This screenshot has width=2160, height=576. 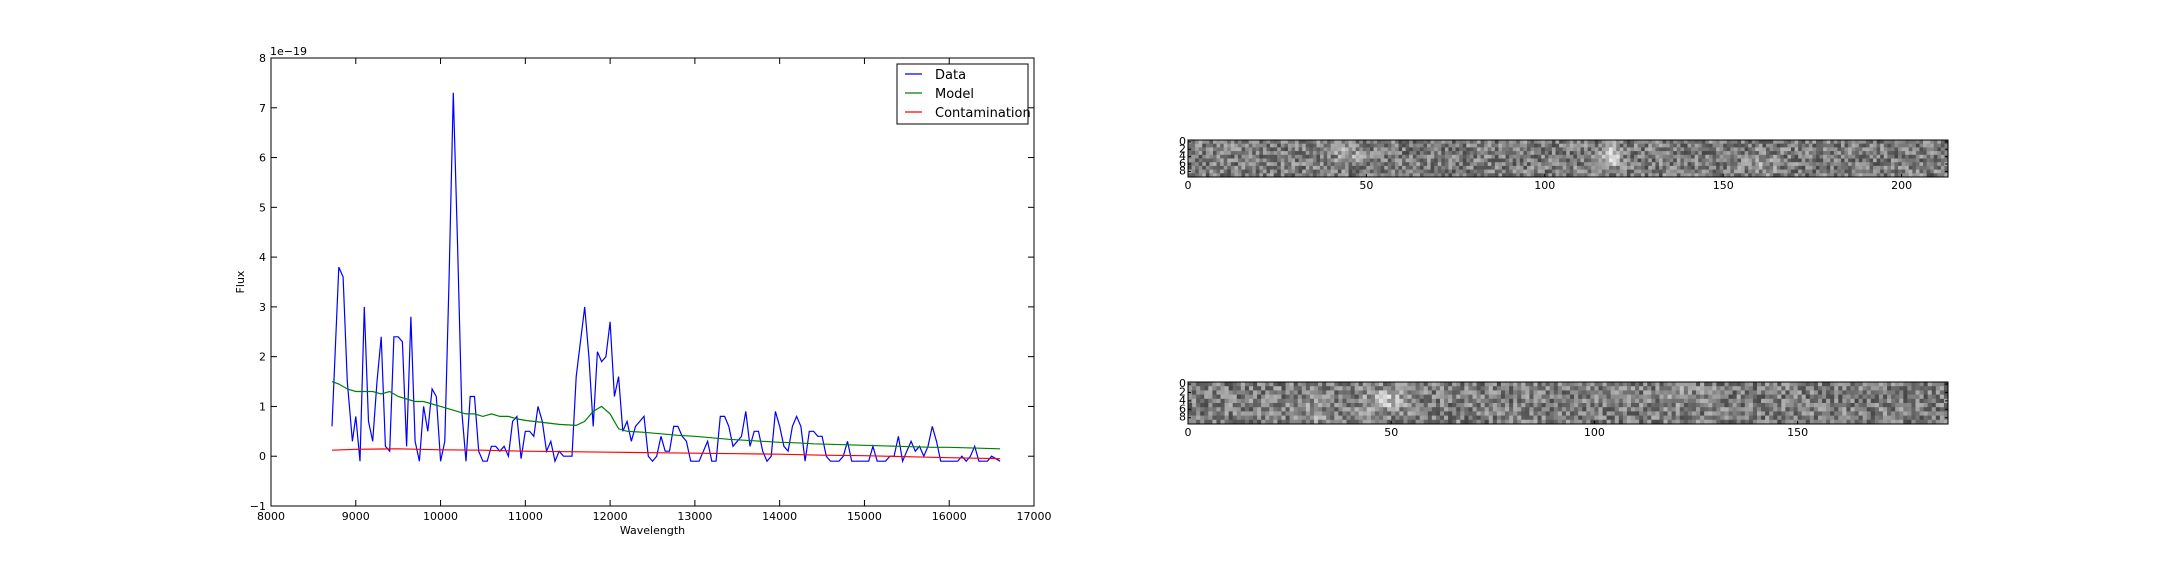 What do you see at coordinates (525, 516) in the screenshot?
I see `x-tick-label: 11000` at bounding box center [525, 516].